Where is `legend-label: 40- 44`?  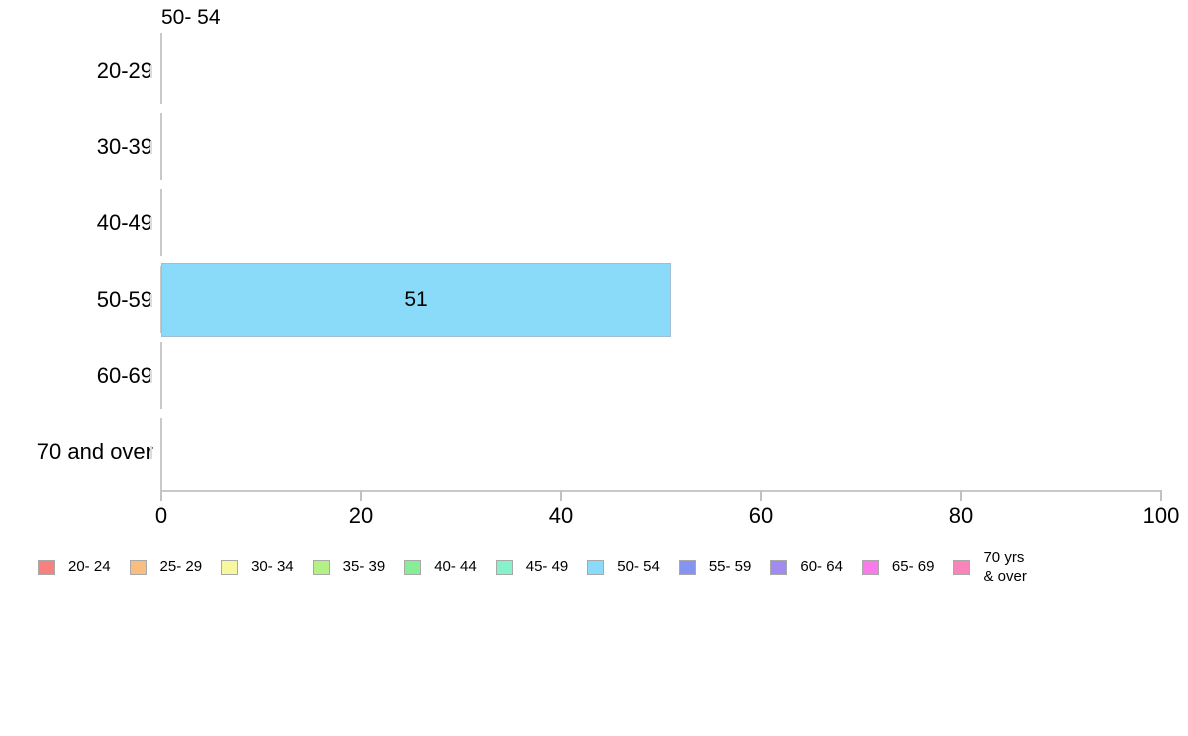
legend-label: 40- 44 is located at coordinates (455, 567).